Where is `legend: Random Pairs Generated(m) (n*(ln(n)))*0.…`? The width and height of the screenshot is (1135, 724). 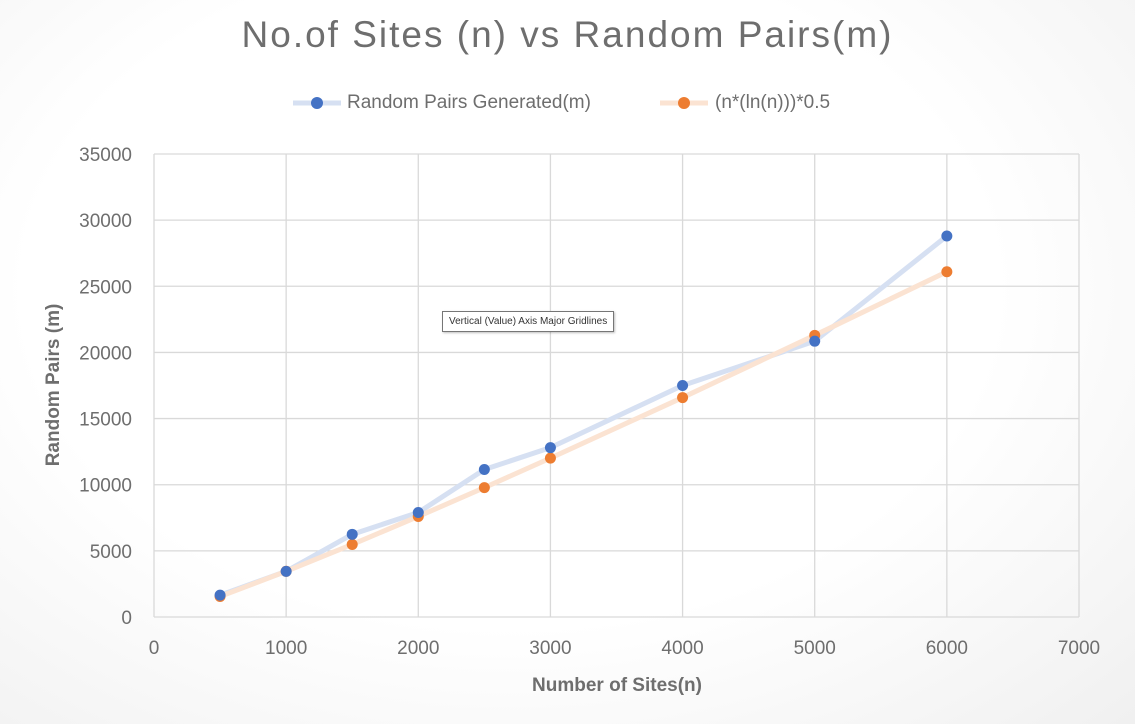 legend: Random Pairs Generated(m) (n*(ln(n)))*0.… is located at coordinates (567, 103).